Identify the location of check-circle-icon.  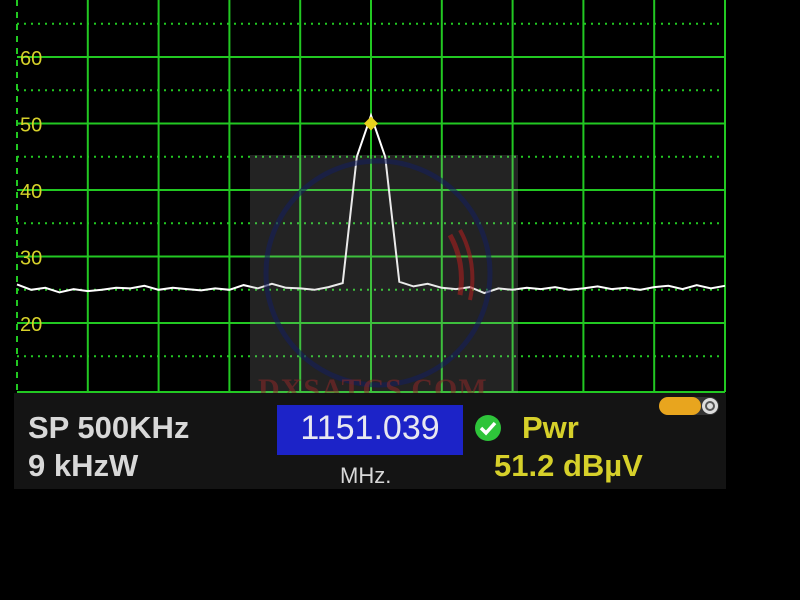
(488, 428).